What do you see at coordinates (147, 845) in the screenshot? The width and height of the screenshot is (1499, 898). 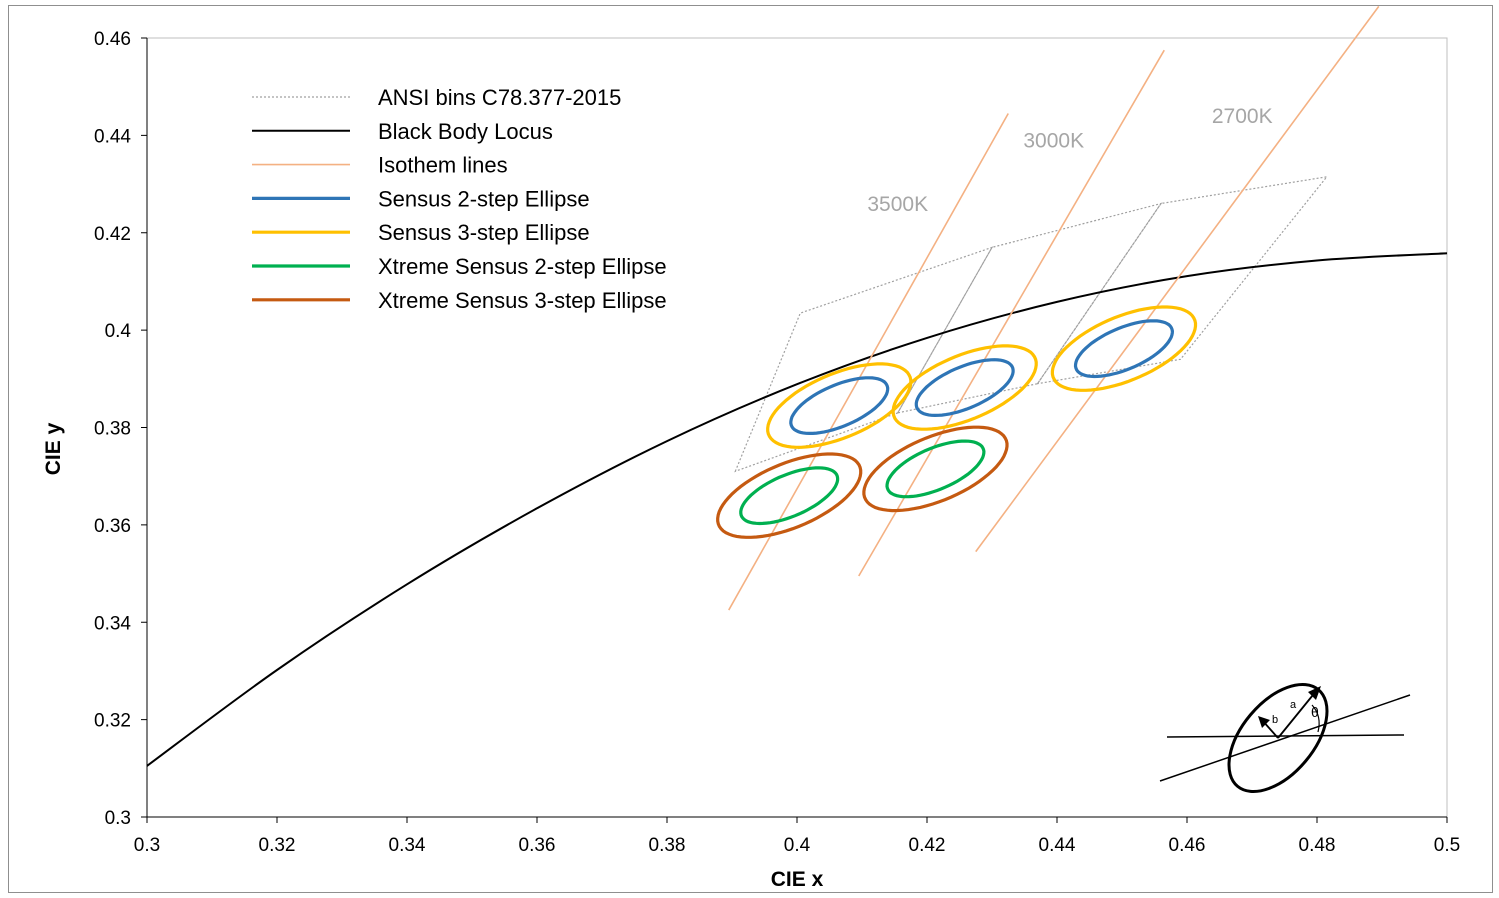 I see `x-tick-label: 0.3` at bounding box center [147, 845].